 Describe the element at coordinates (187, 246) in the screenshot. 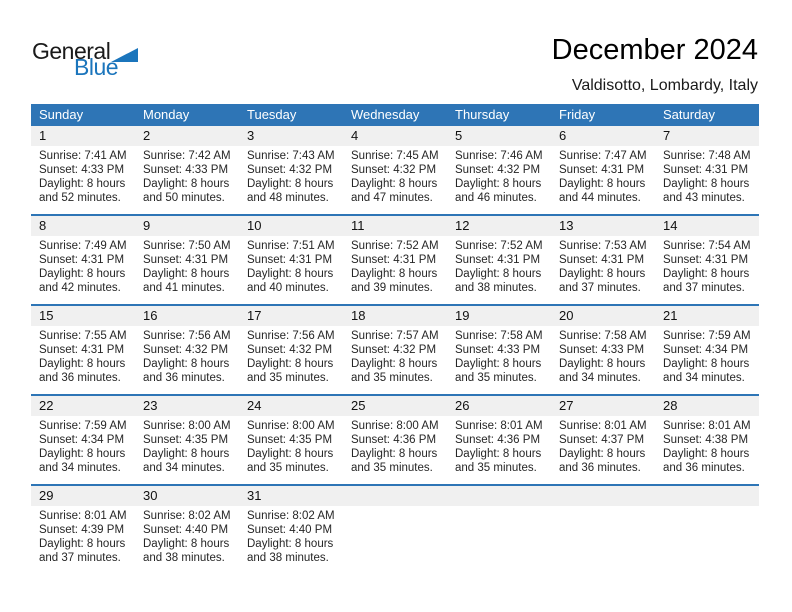

I see `day-info-line: Sunrise: 7:50 AM` at that location.